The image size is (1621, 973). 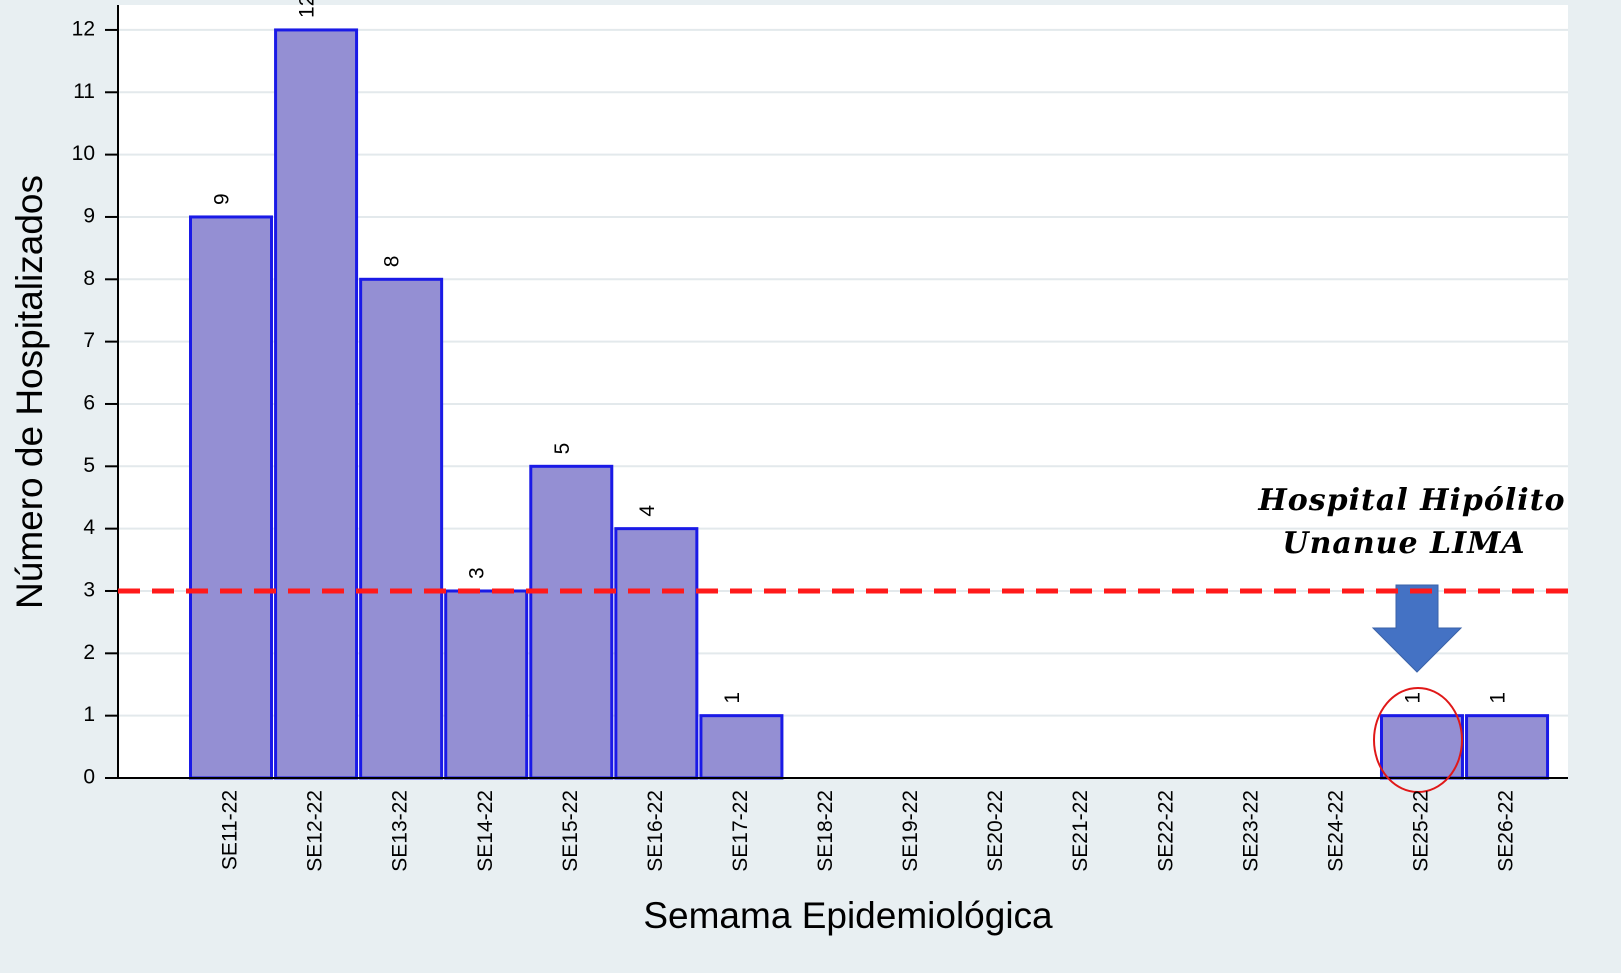 What do you see at coordinates (1335, 831) in the screenshot?
I see `x-tick-label: SE24-22` at bounding box center [1335, 831].